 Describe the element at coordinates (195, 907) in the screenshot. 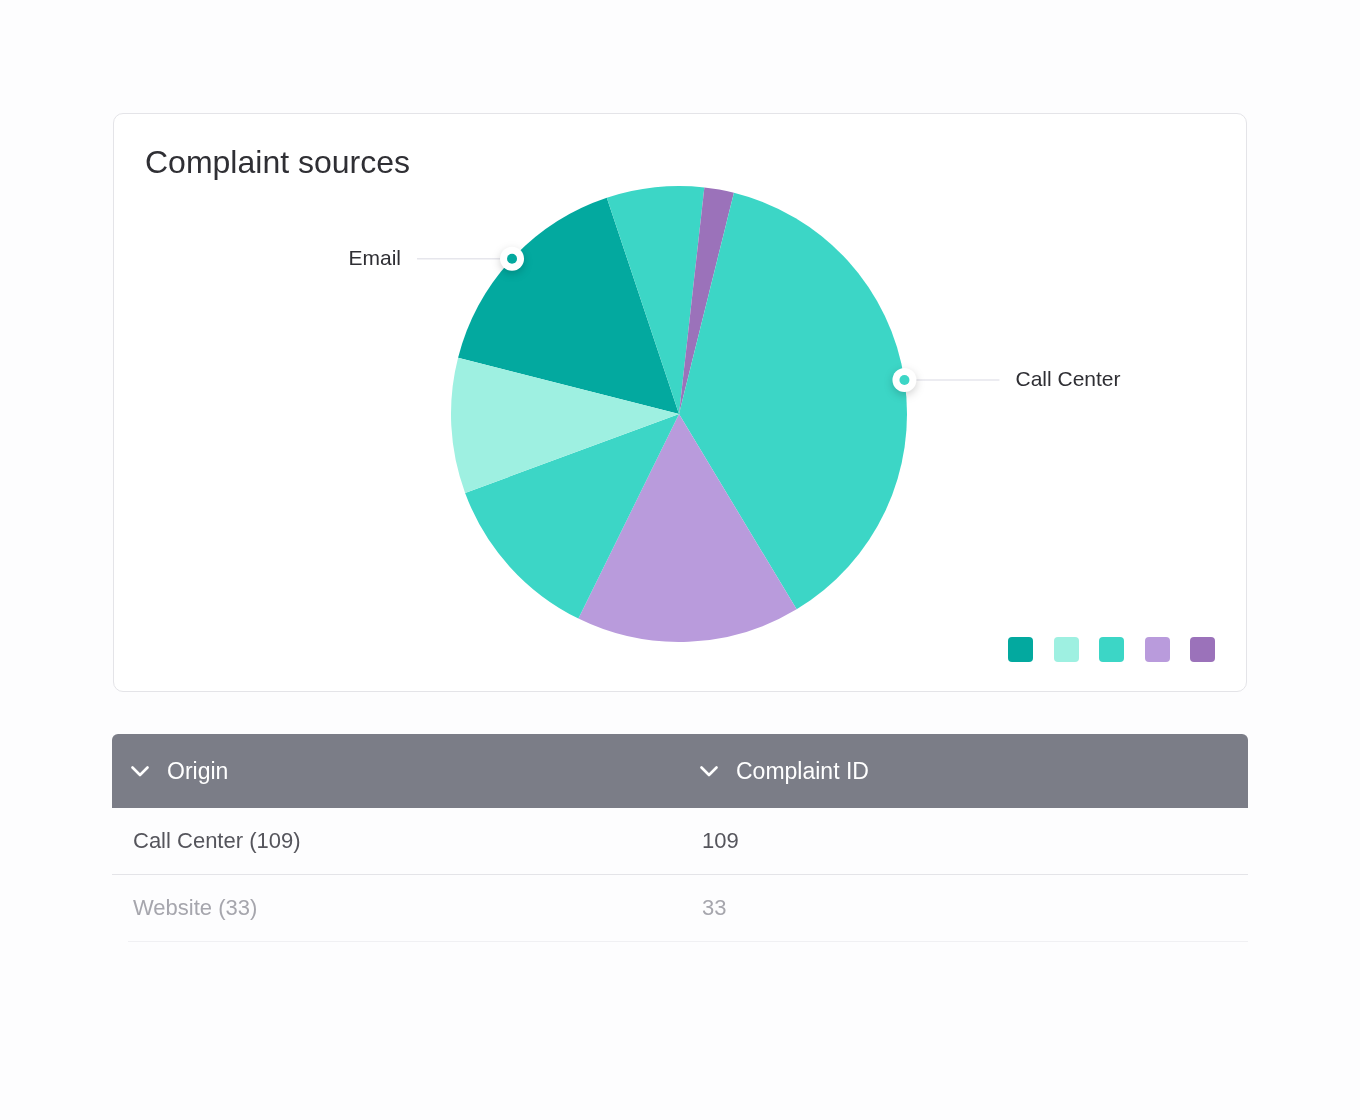

I see `text: Website (33)` at that location.